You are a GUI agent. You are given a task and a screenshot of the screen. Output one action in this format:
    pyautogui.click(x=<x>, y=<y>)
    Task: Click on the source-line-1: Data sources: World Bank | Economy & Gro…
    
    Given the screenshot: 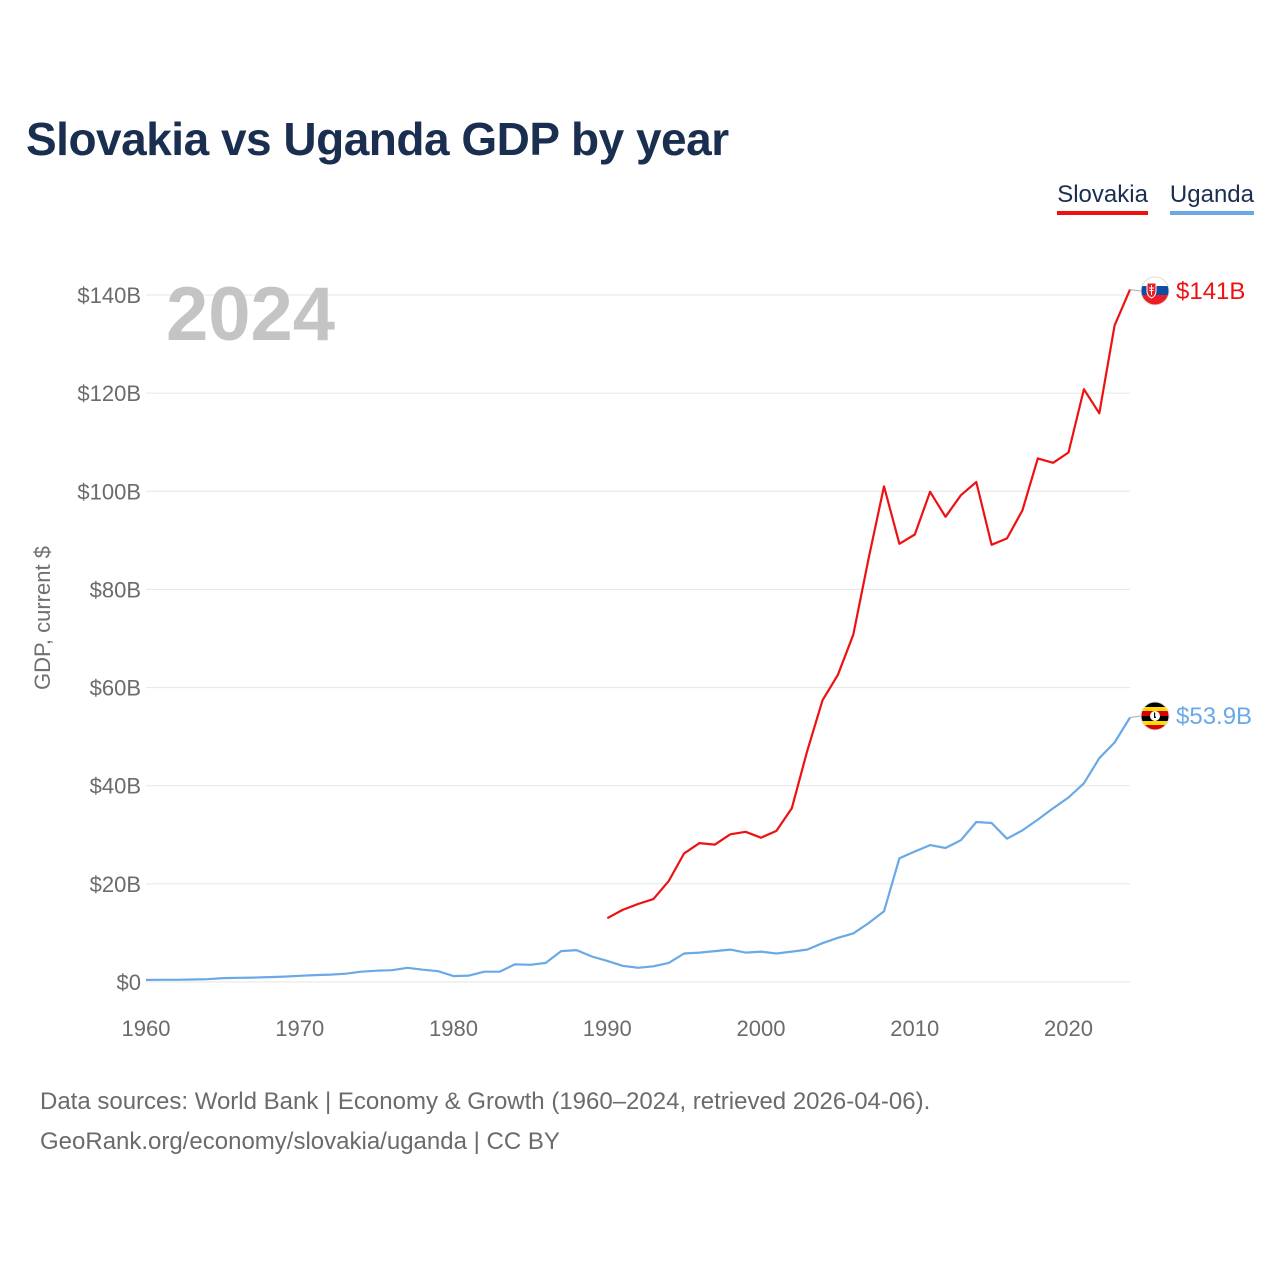 What is the action you would take?
    pyautogui.click(x=485, y=1101)
    